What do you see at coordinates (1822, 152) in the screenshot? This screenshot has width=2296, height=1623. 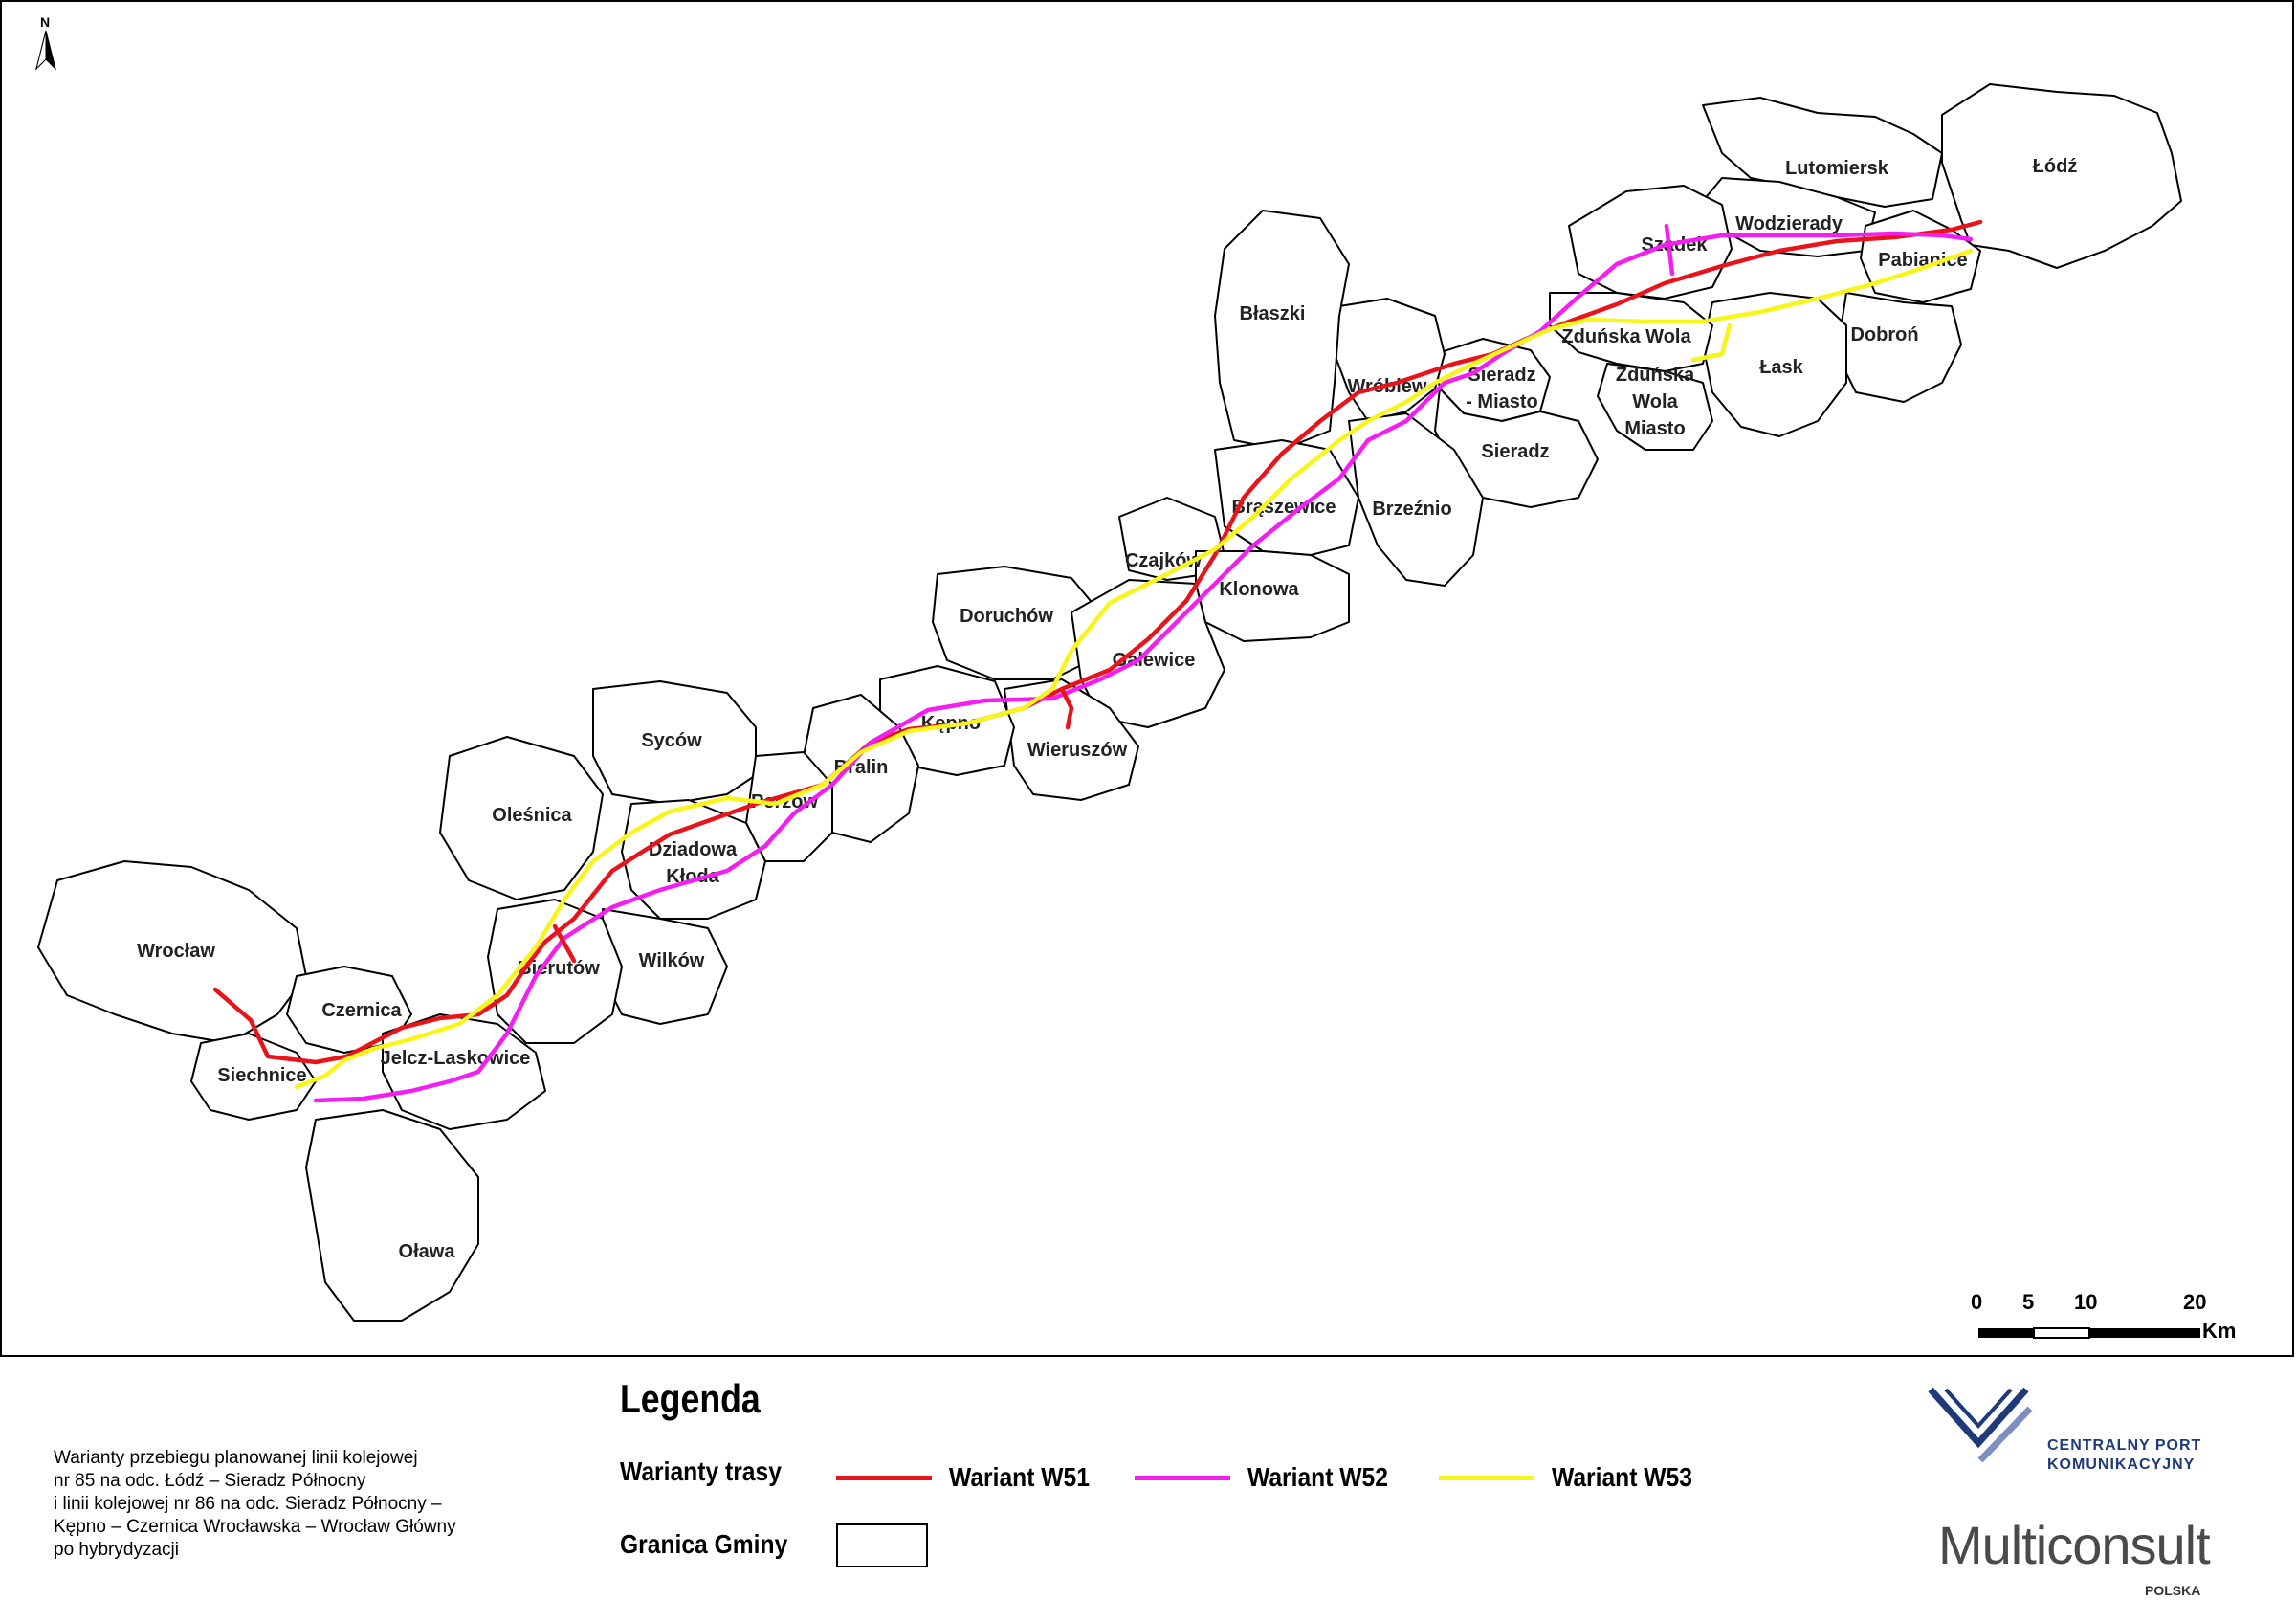 I see `municipality-lutomiersk` at bounding box center [1822, 152].